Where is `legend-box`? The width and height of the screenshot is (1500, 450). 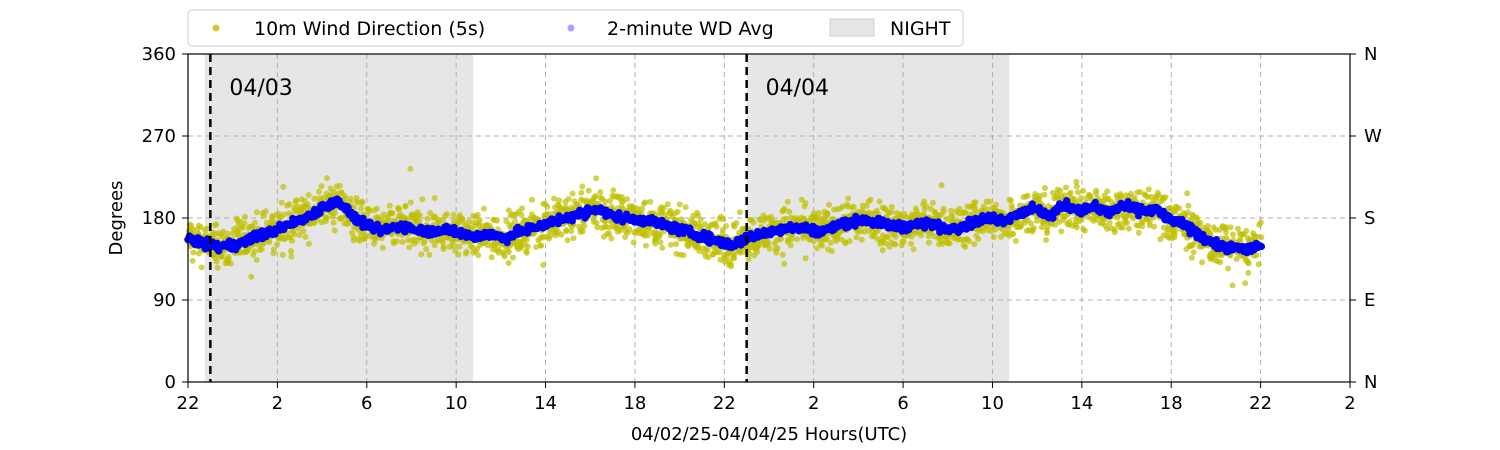
legend-box is located at coordinates (575, 28).